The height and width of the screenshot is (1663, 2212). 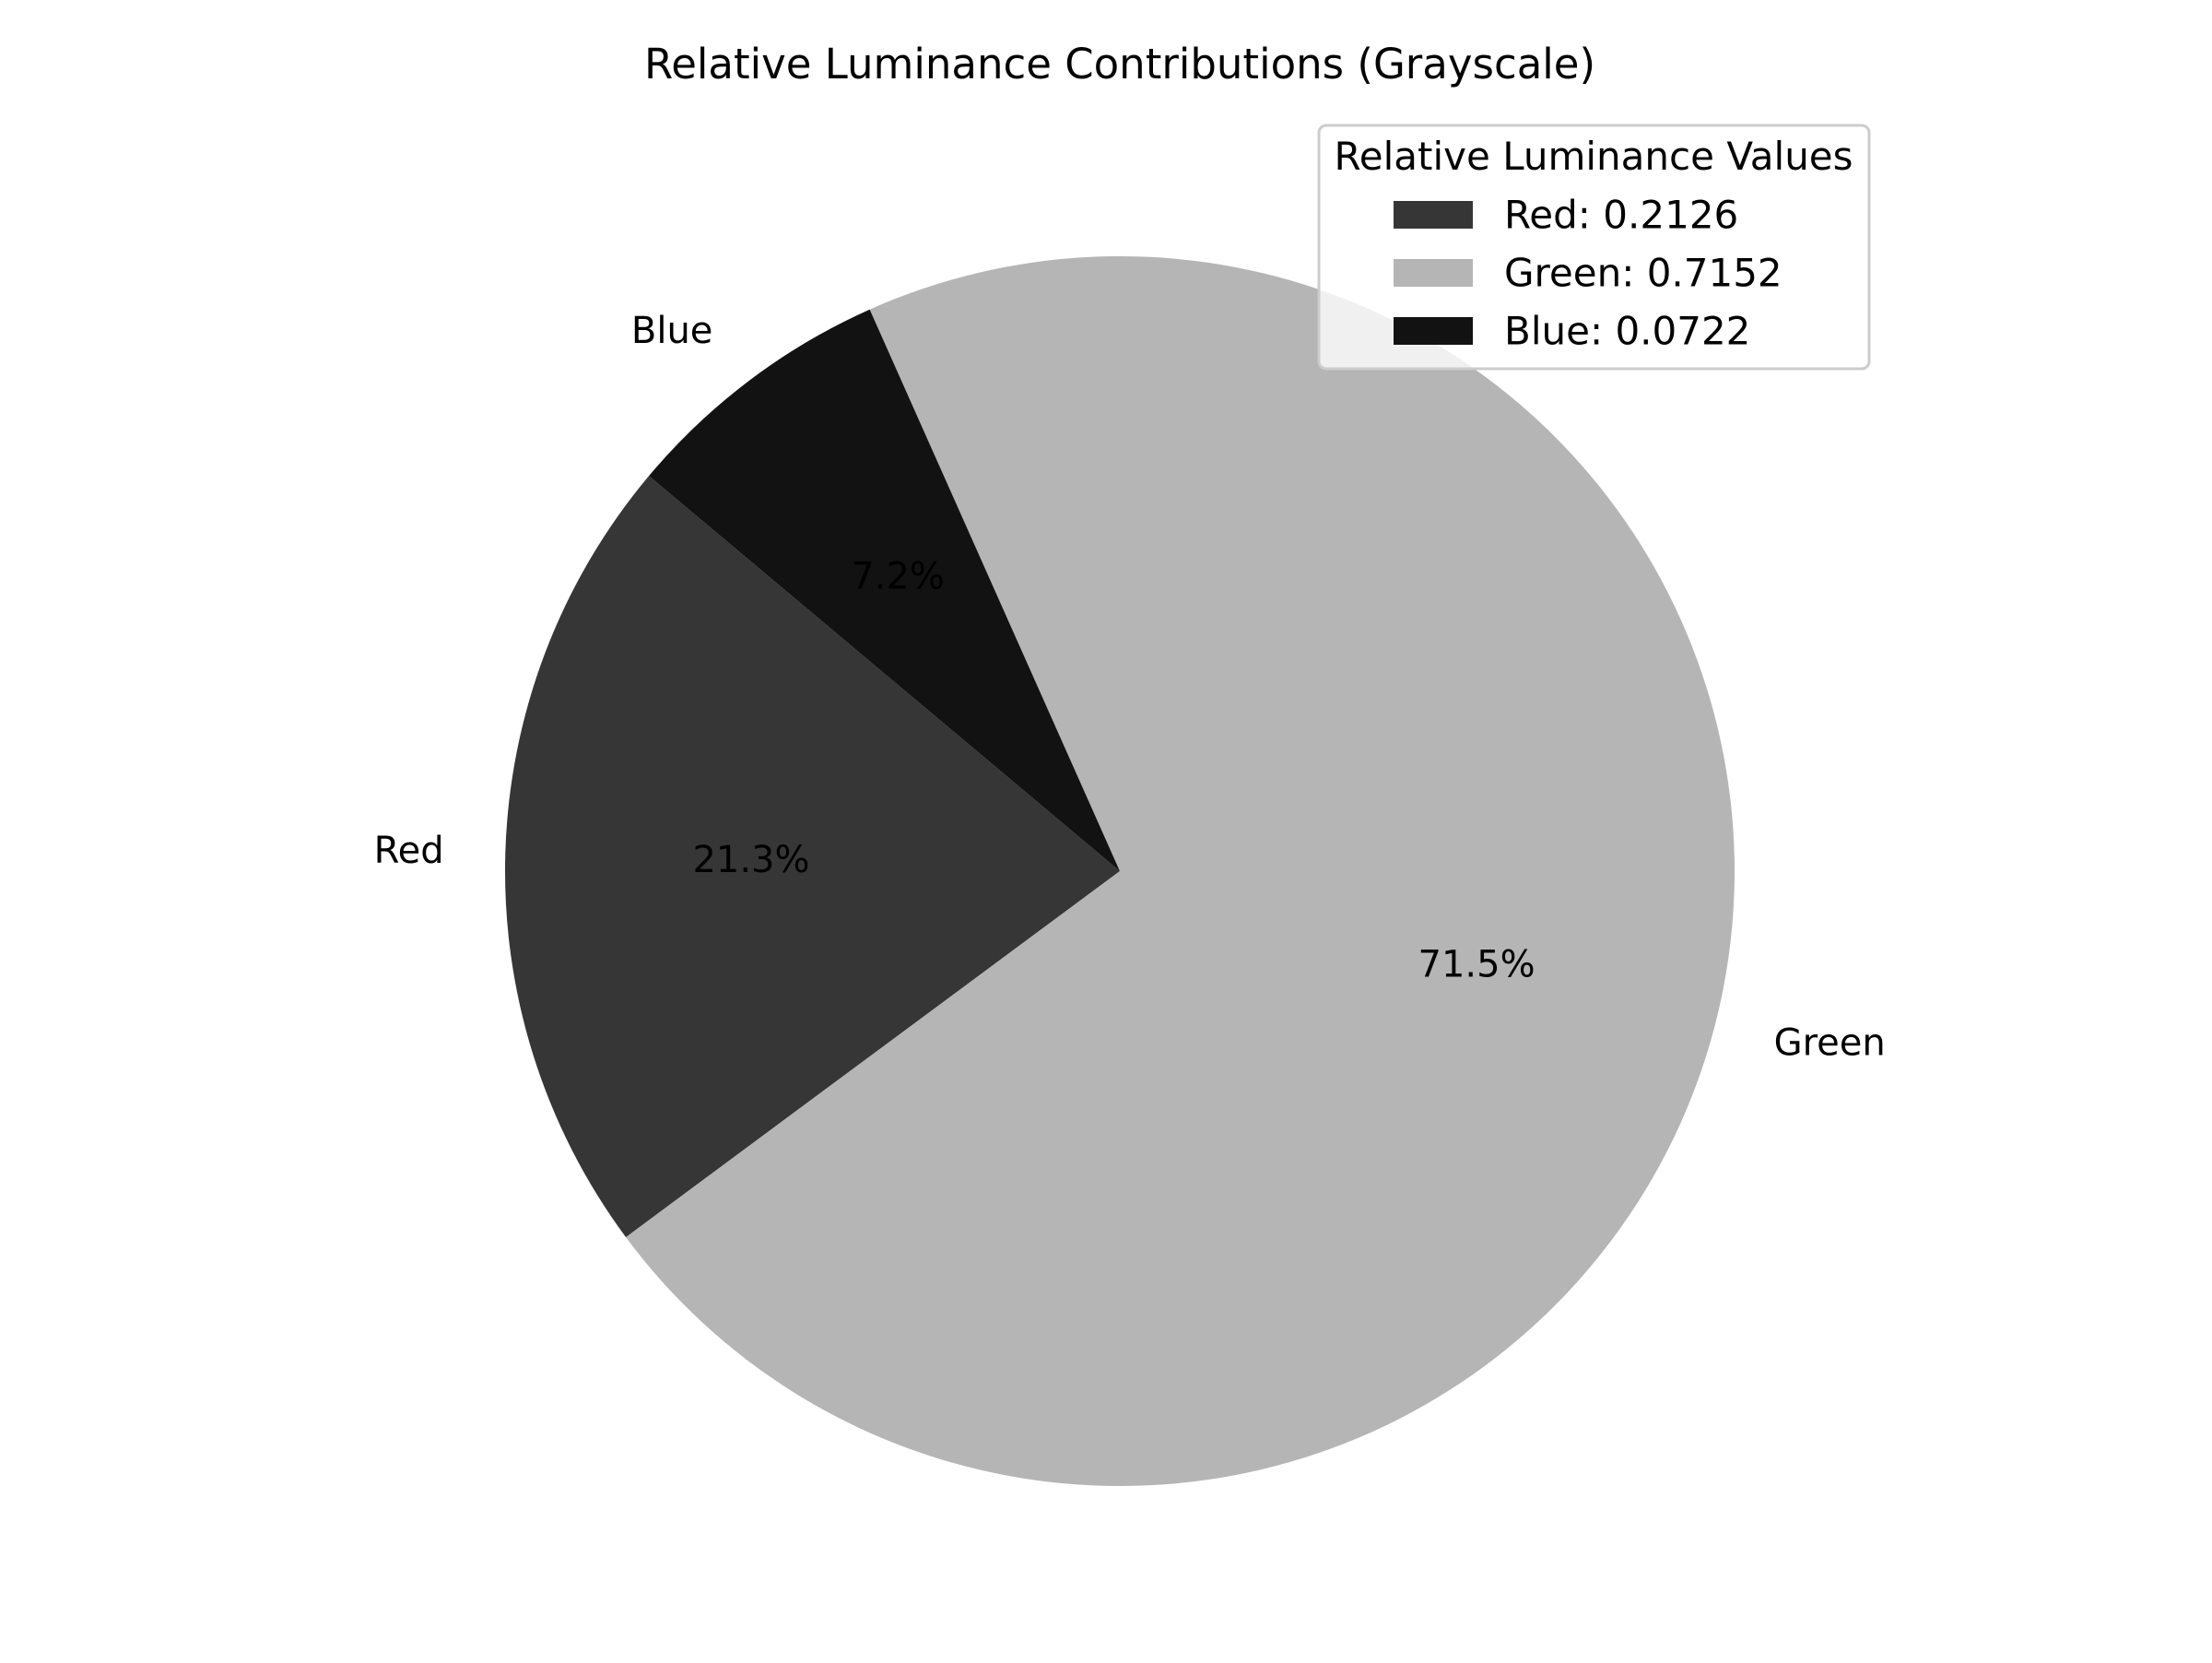 I want to click on legend-entry-red: Red: 0.2126, so click(x=1621, y=215).